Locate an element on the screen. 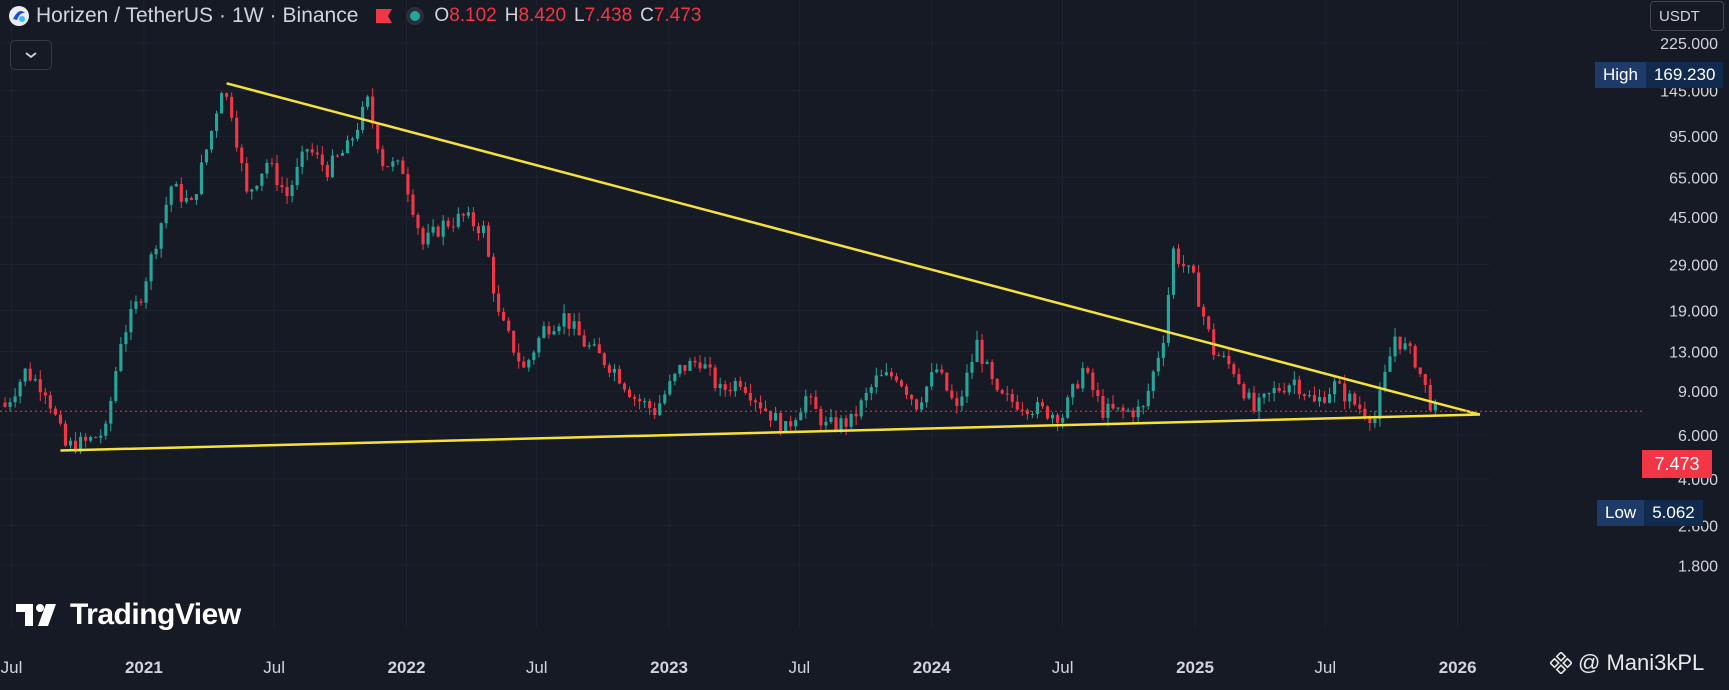  last-price-label: 7.473 is located at coordinates (1677, 464).